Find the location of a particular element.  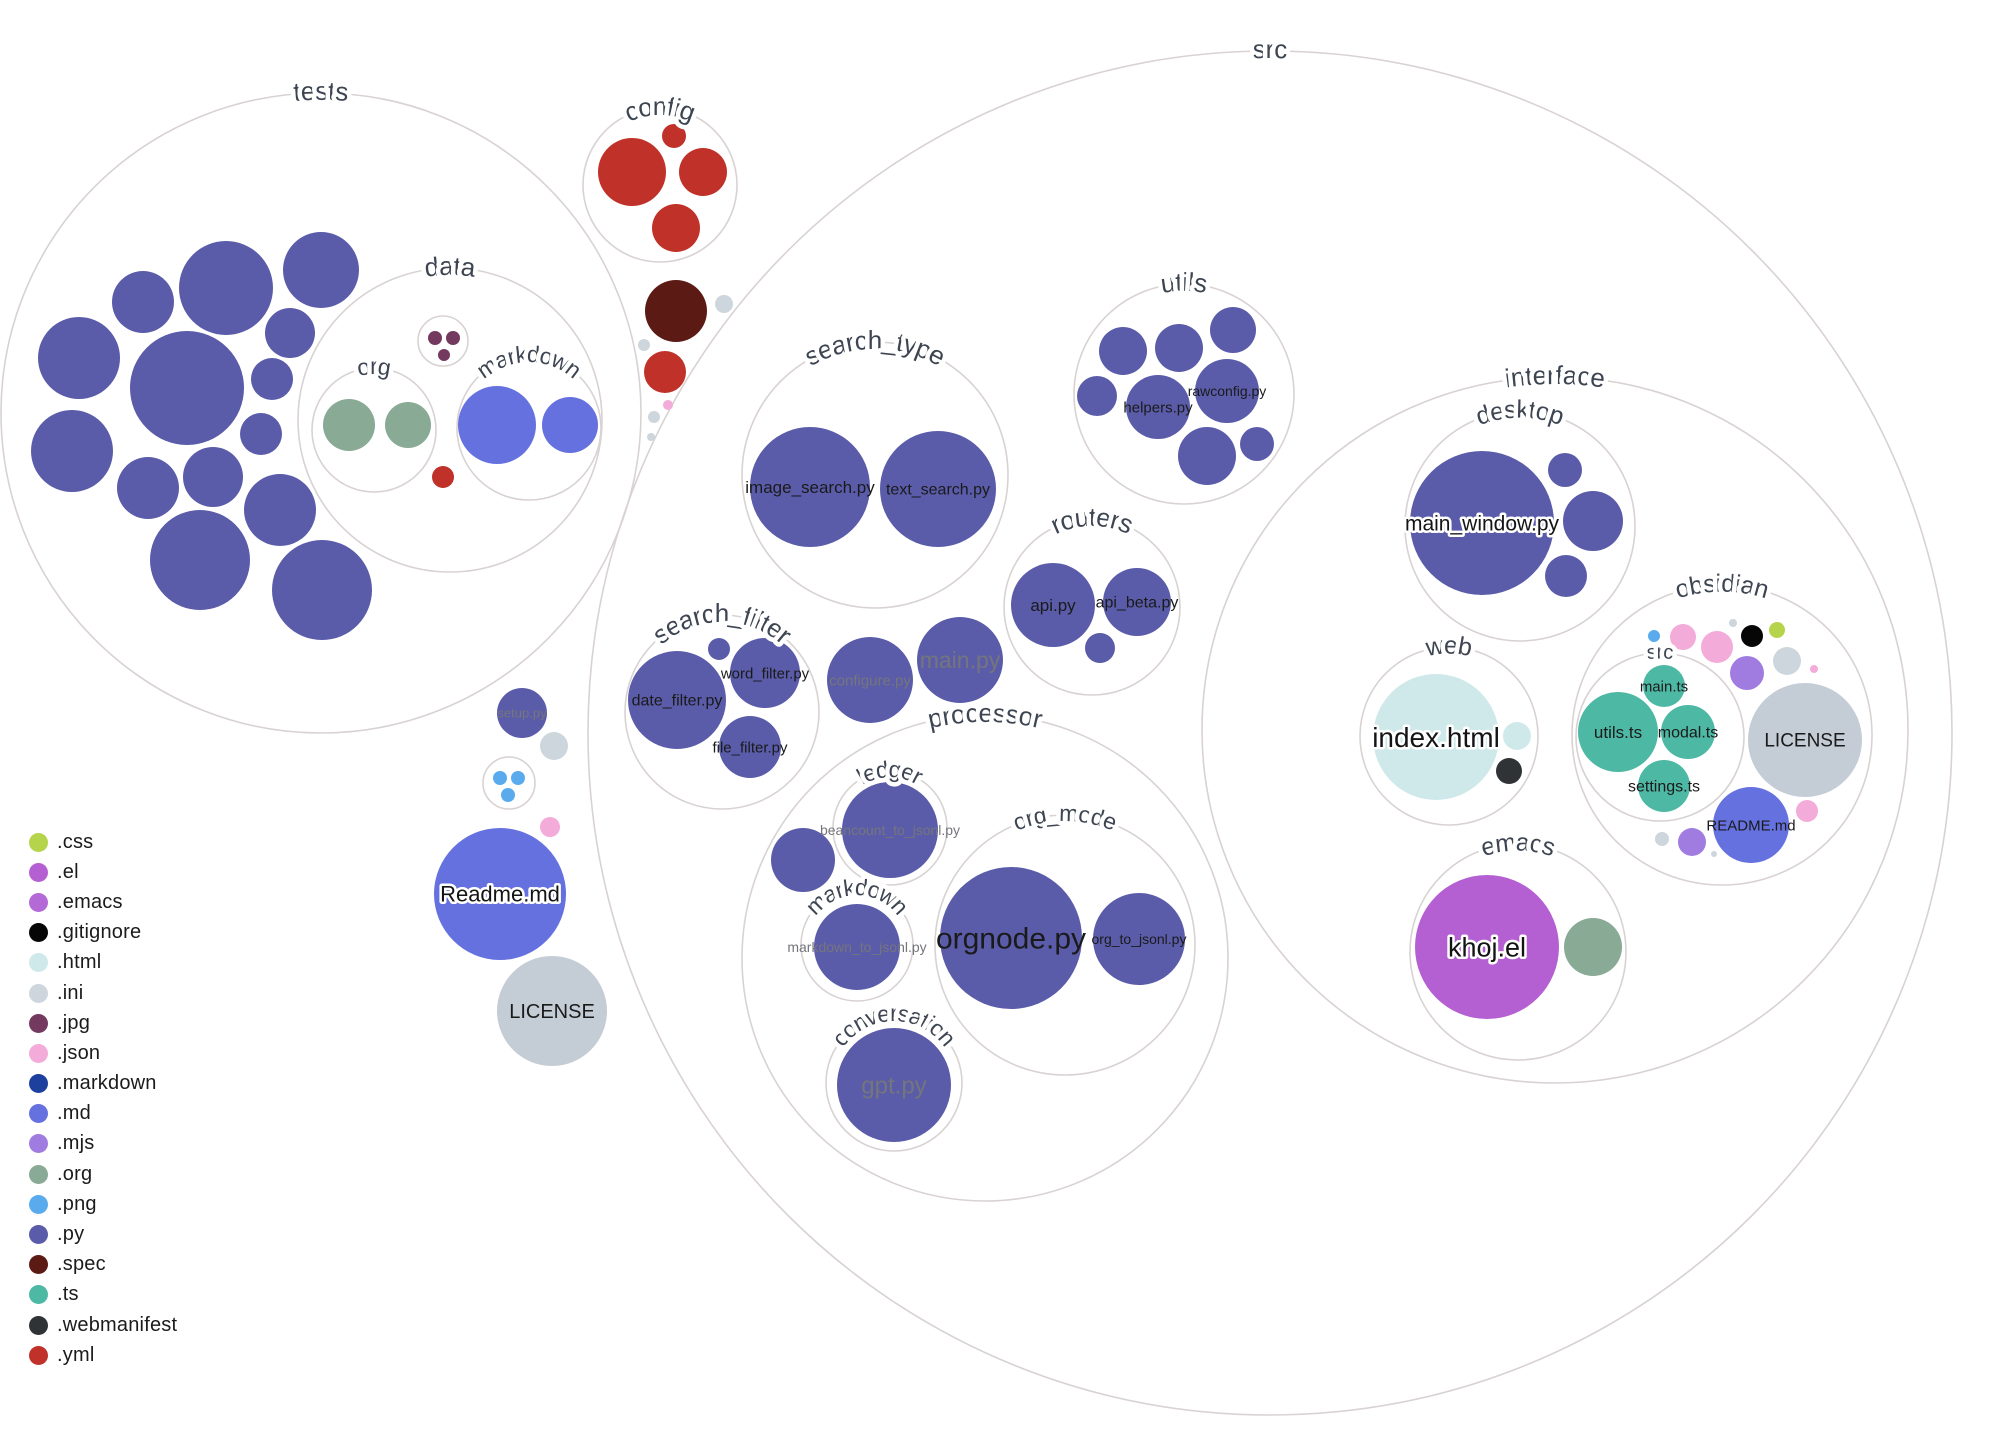

legend-item-ts: .ts is located at coordinates (103, 1295).